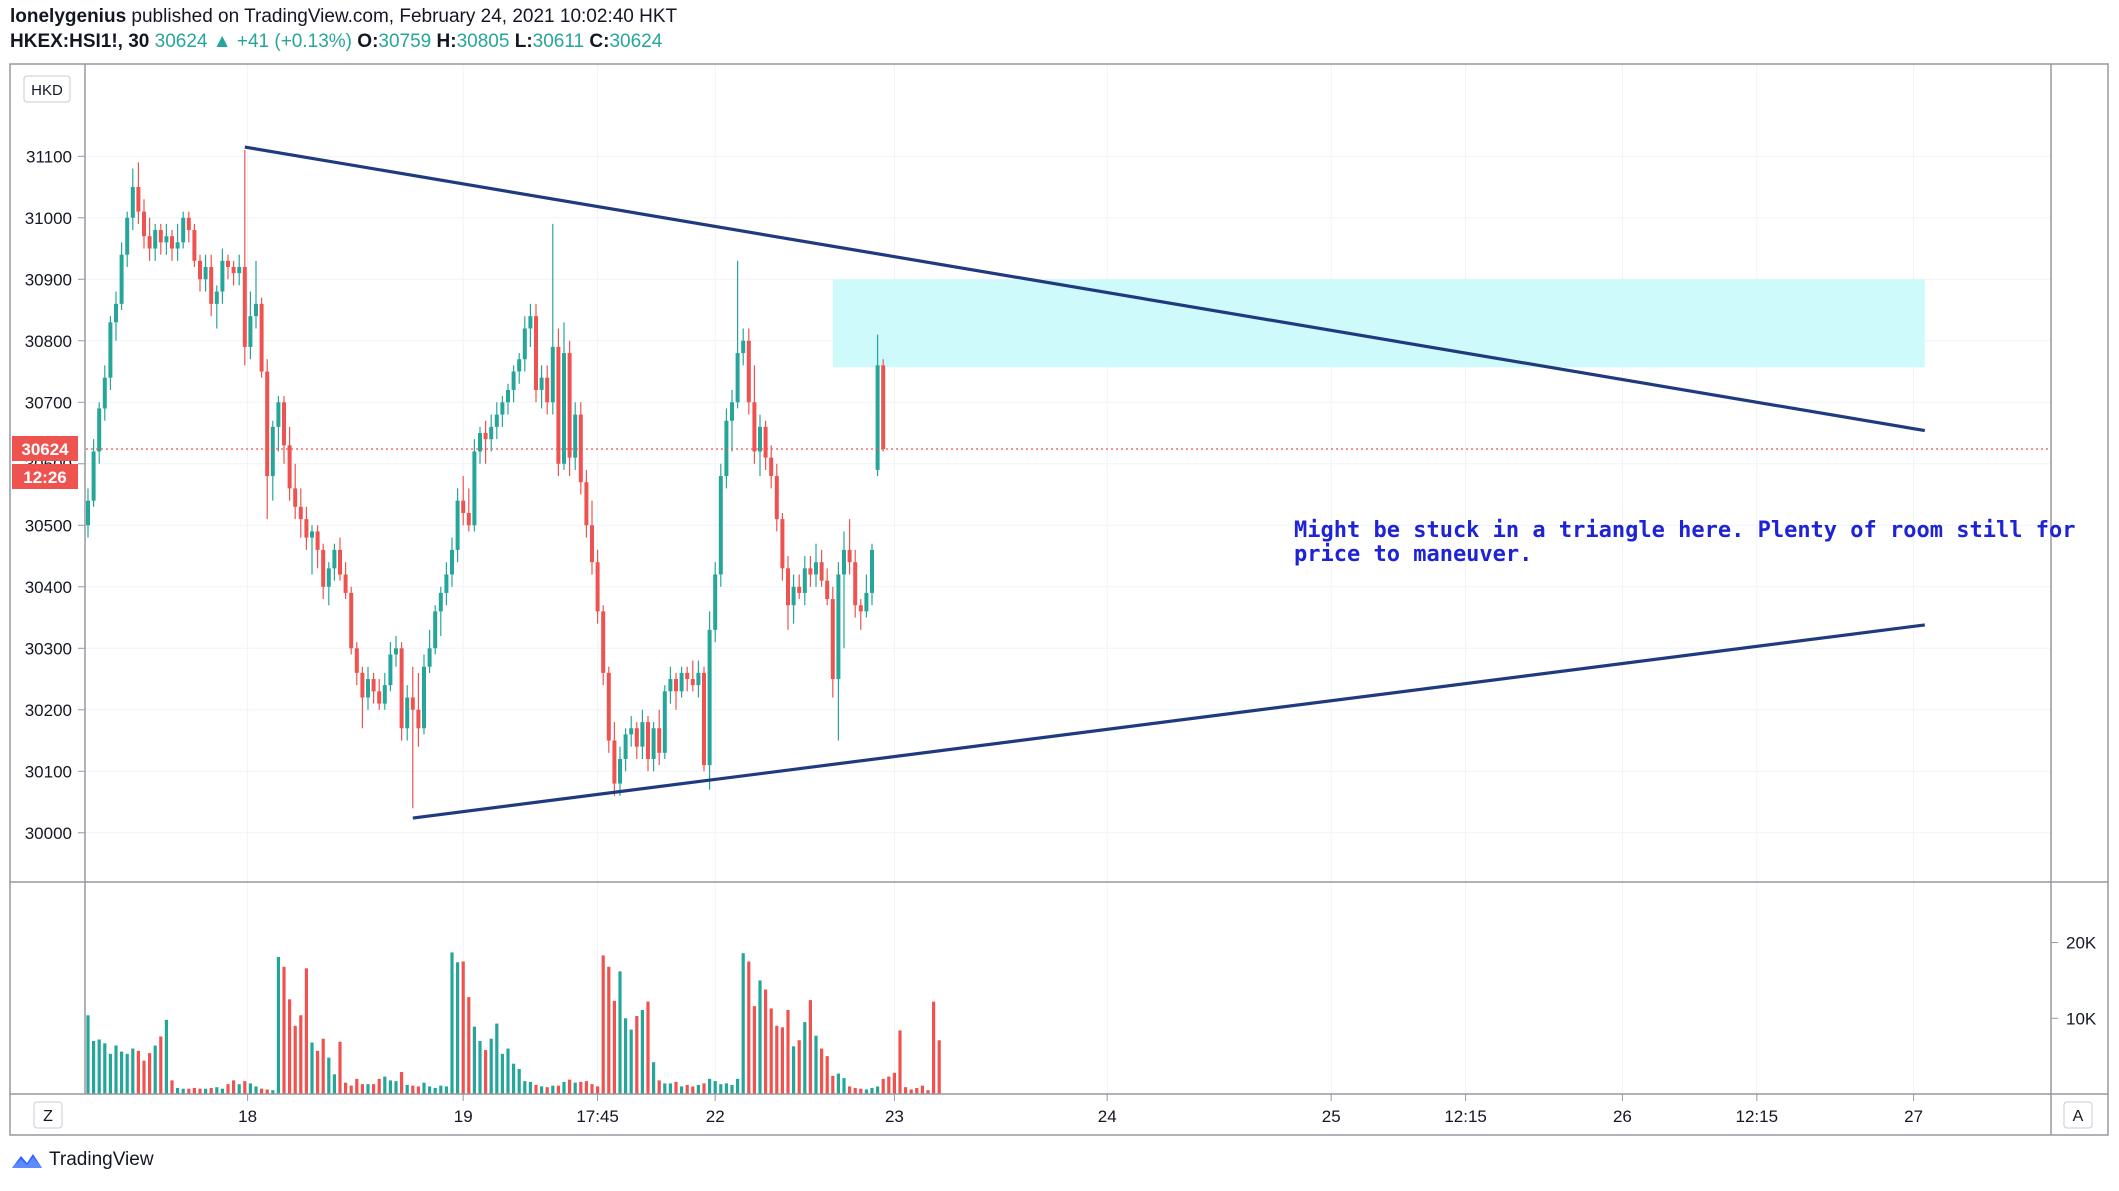  Describe the element at coordinates (558, 41) in the screenshot. I see `low-value: 30611` at that location.